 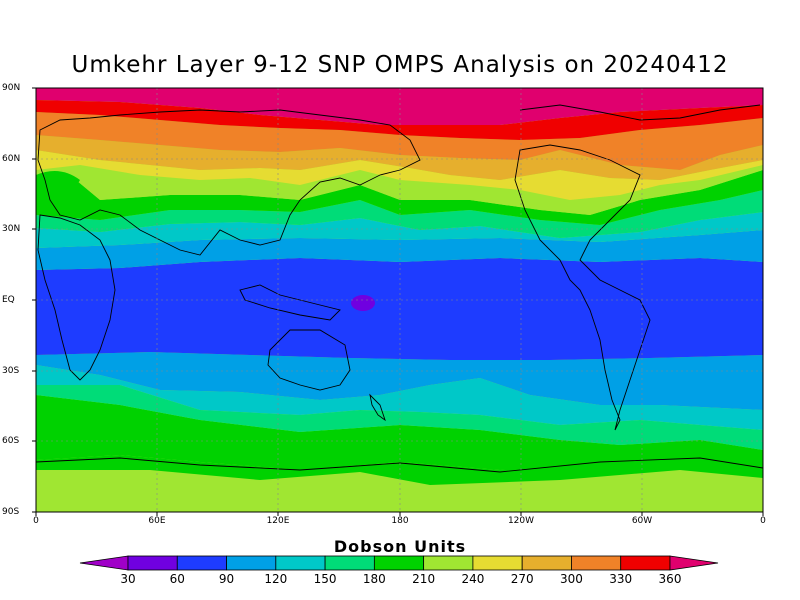 I want to click on colorbar-title: Dobson Units, so click(x=400, y=546).